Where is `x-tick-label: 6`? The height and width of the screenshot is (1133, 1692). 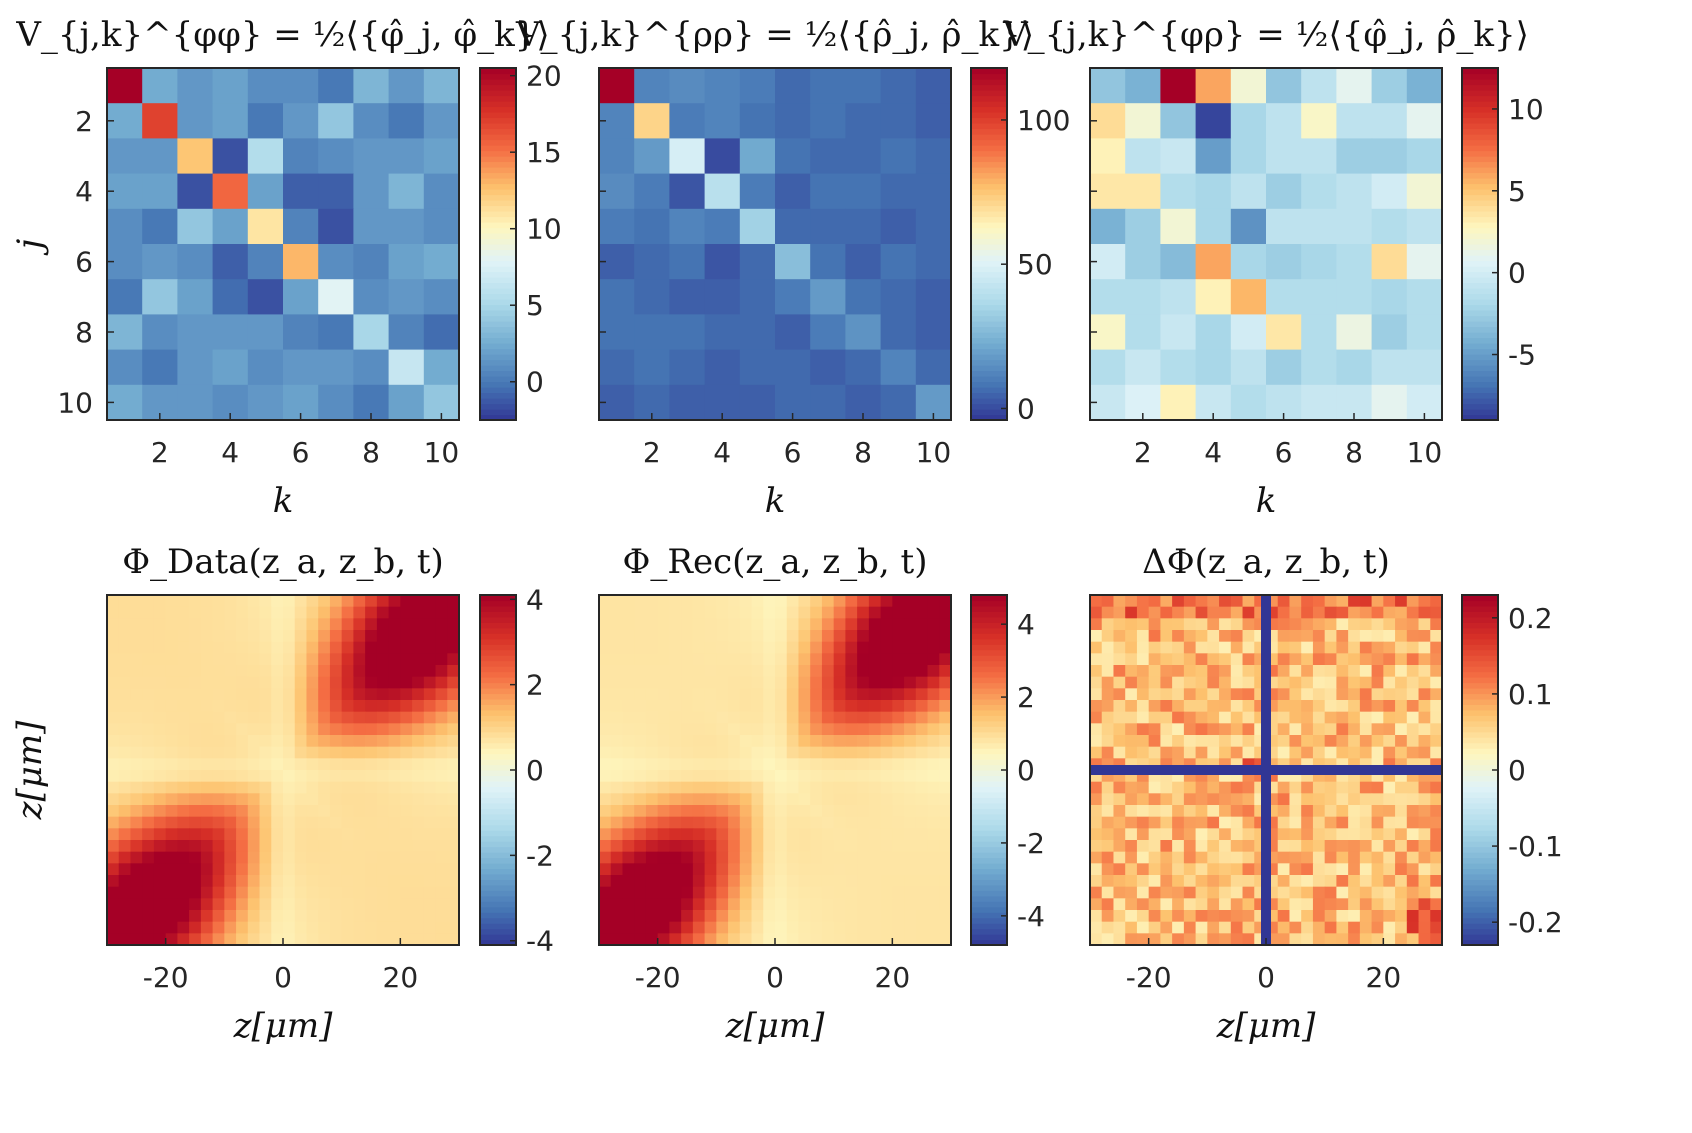 x-tick-label: 6 is located at coordinates (793, 452).